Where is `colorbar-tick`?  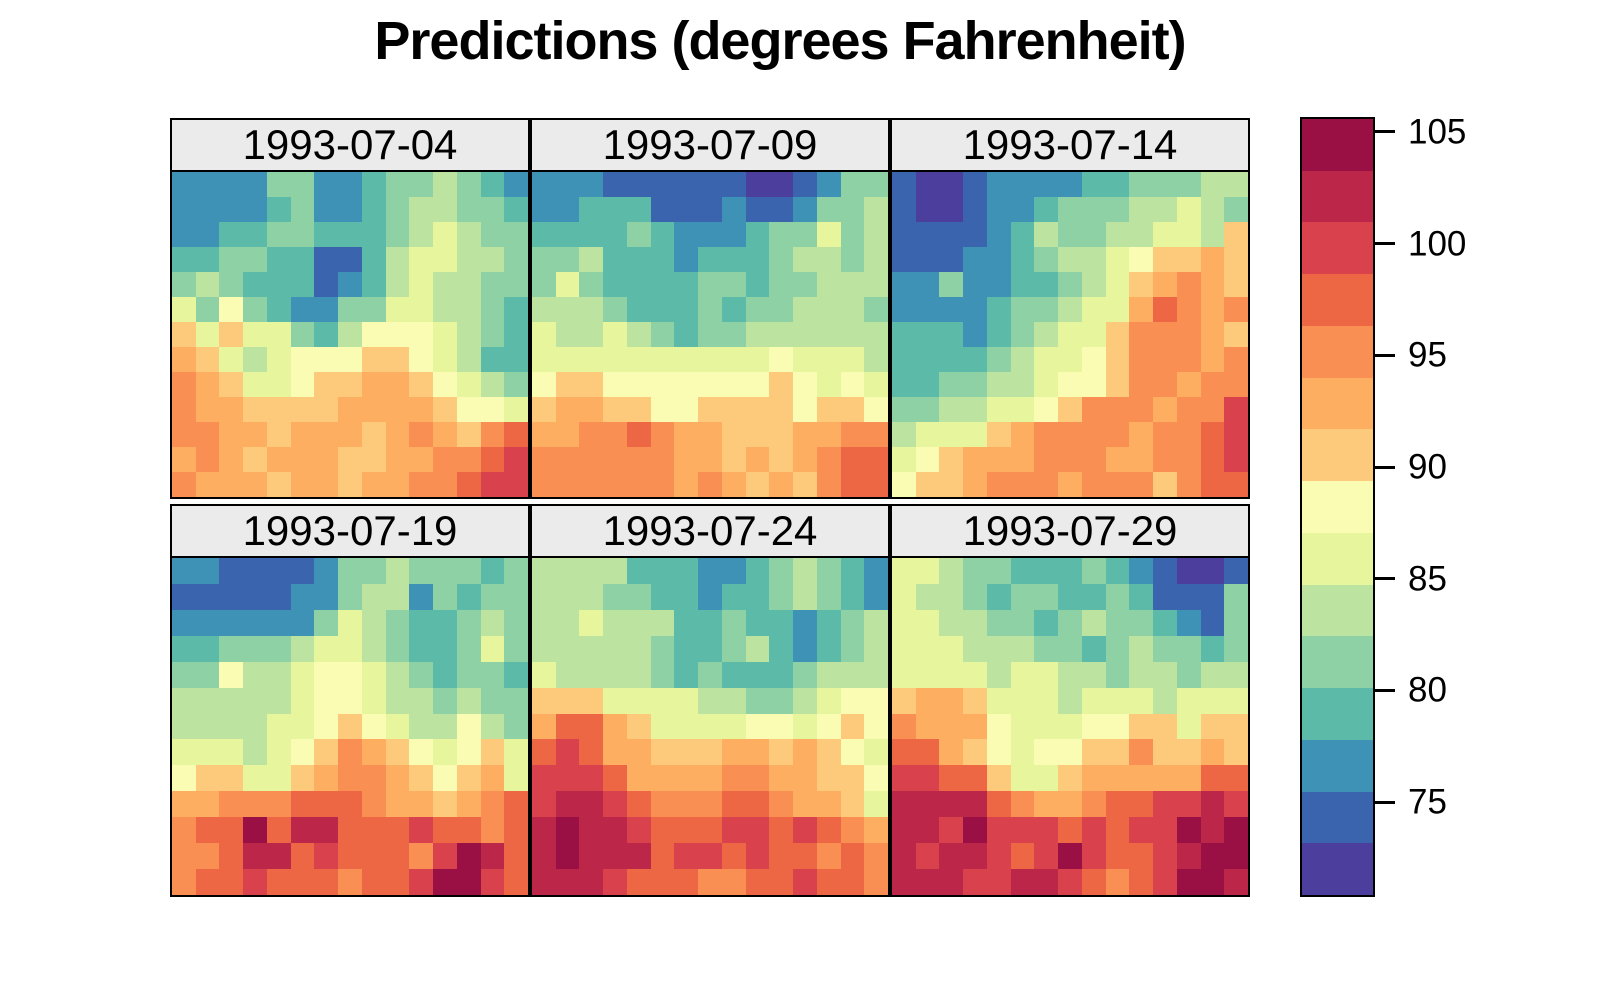 colorbar-tick is located at coordinates (1385, 802).